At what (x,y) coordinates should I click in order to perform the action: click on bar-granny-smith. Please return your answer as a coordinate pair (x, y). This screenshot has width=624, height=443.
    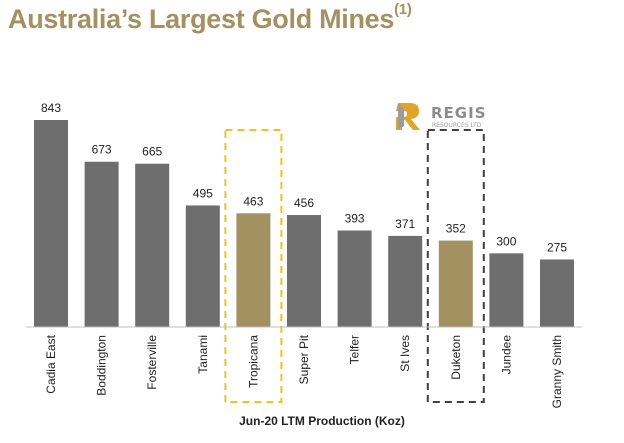
    Looking at the image, I should click on (557, 293).